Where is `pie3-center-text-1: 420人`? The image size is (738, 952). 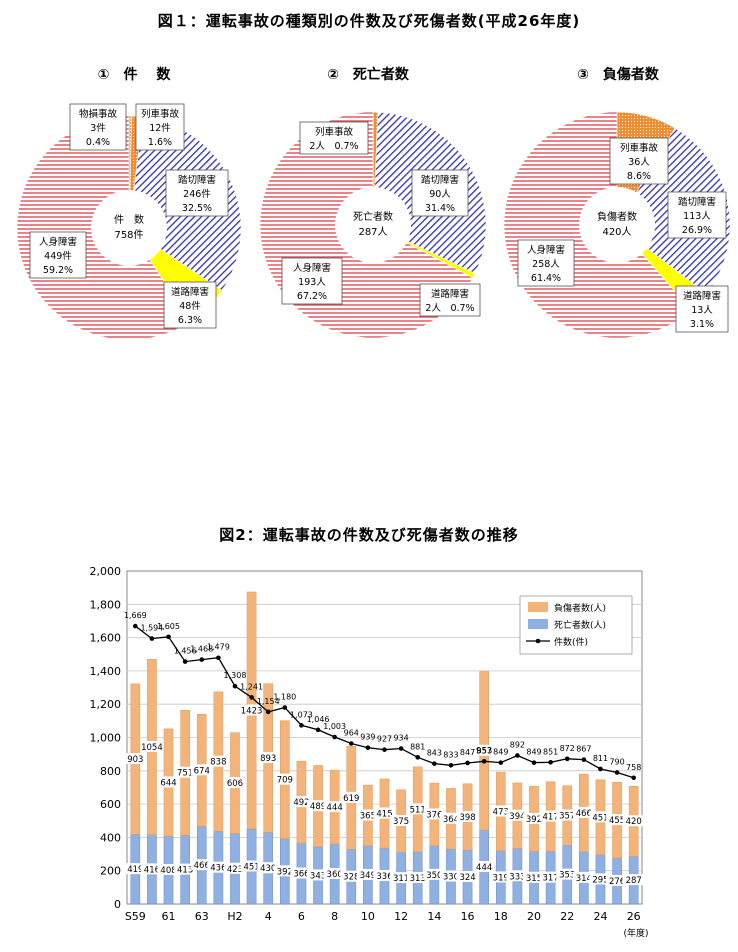 pie3-center-text-1: 420人 is located at coordinates (616, 232).